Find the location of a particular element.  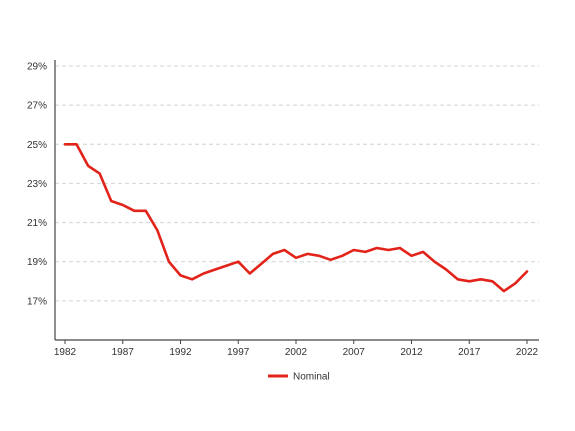

x-tick-label: 2002 is located at coordinates (296, 352).